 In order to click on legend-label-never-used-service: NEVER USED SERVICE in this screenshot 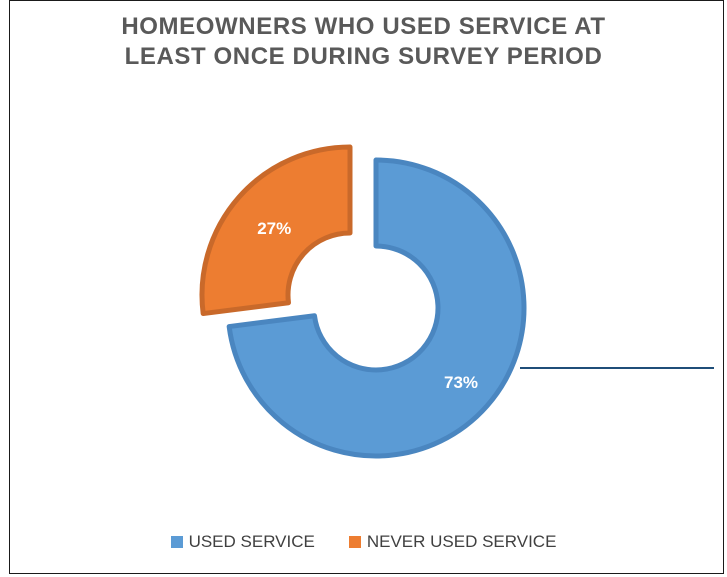, I will do `click(461, 541)`.